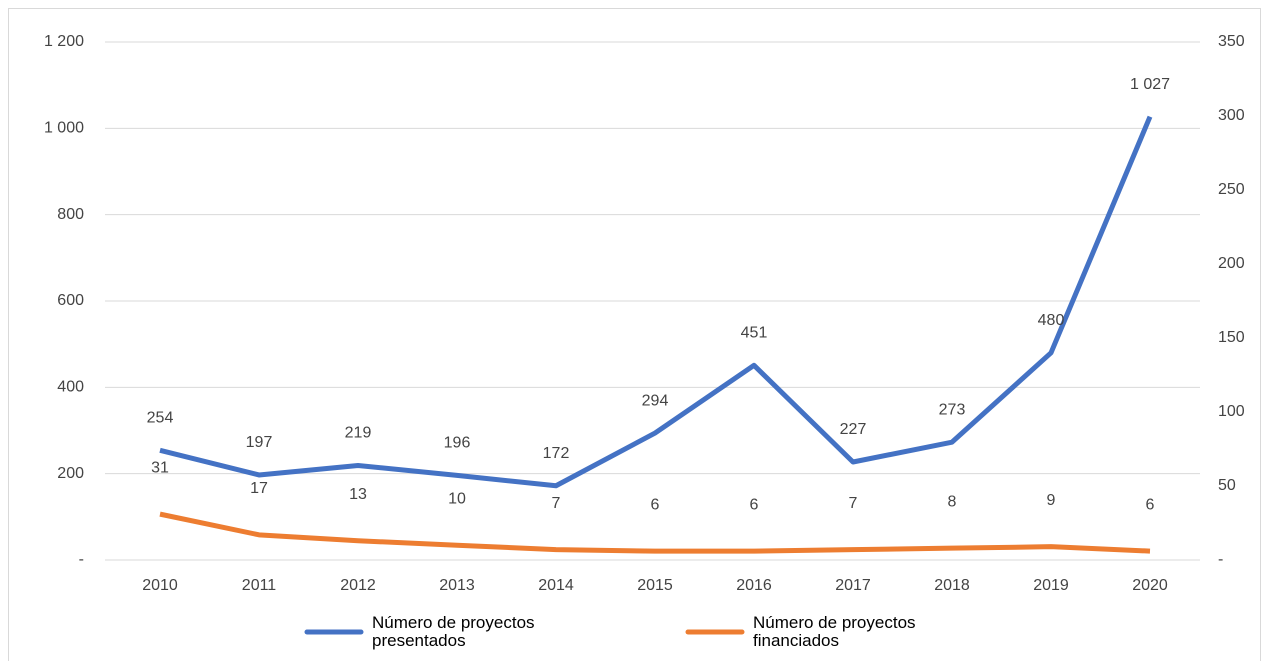 This screenshot has width=1269, height=661. Describe the element at coordinates (556, 585) in the screenshot. I see `x-tick-label: 2014` at that location.